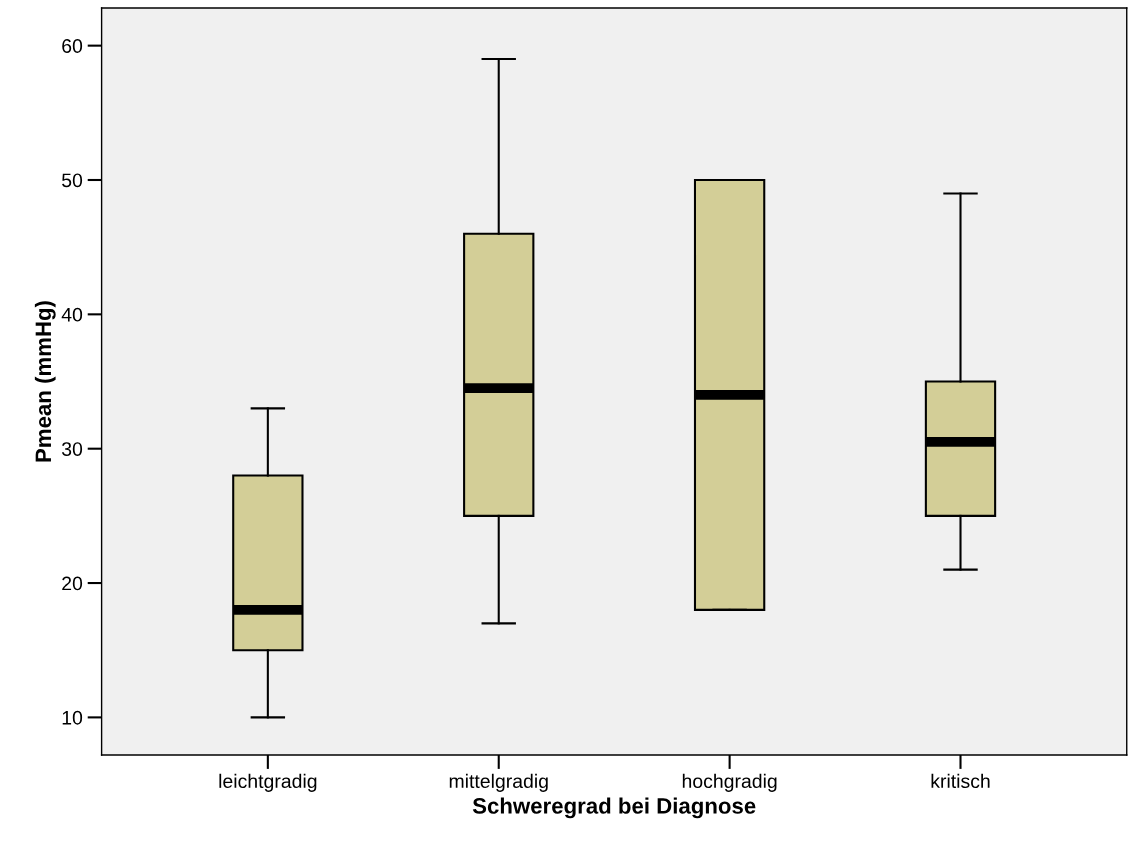  I want to click on y-tick-label: 30, so click(72, 449).